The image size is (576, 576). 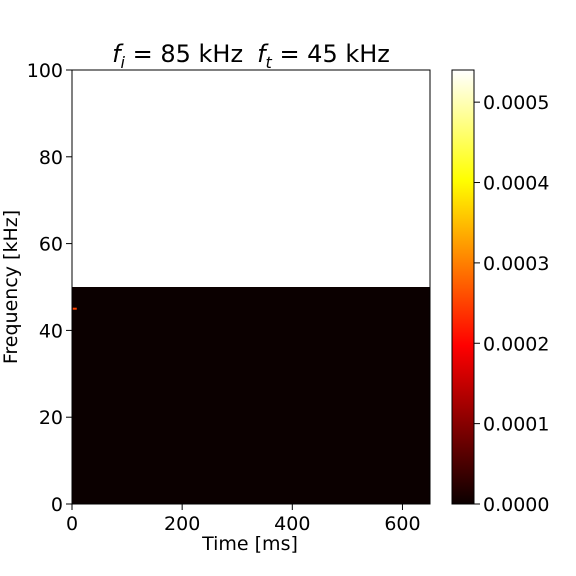 I want to click on y-axis-label: Frequency [kHz], so click(x=11, y=287).